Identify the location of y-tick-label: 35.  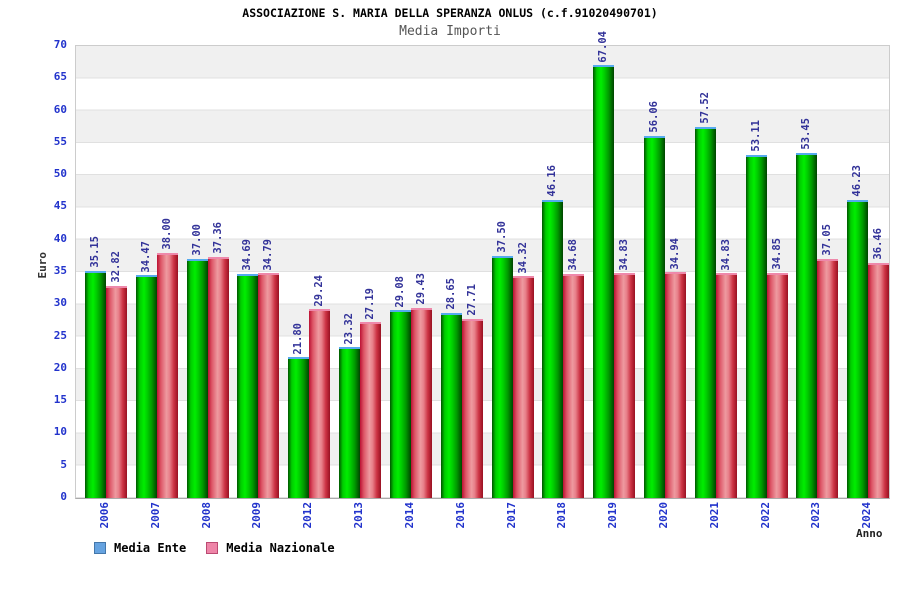
(60, 270).